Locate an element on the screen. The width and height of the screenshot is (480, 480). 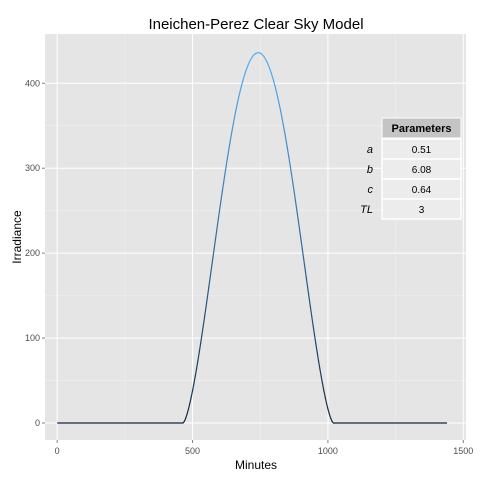
parameters-header-cell is located at coordinates (421, 128).